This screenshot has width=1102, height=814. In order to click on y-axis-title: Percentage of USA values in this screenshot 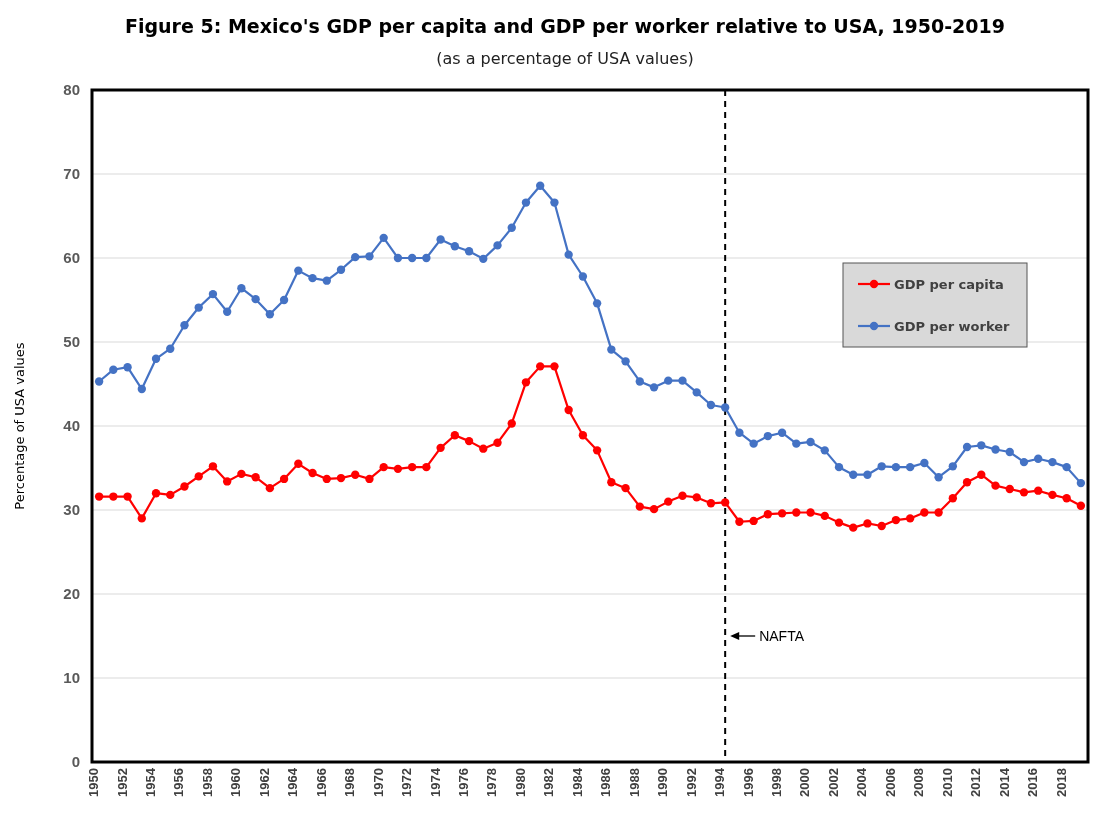, I will do `click(19, 426)`.